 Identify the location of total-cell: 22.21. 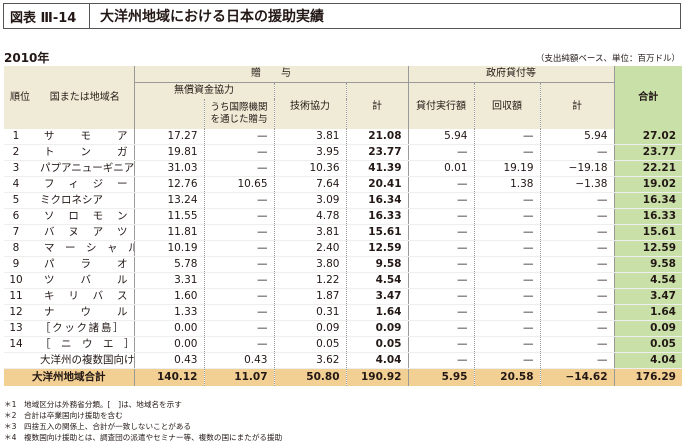
(647, 168).